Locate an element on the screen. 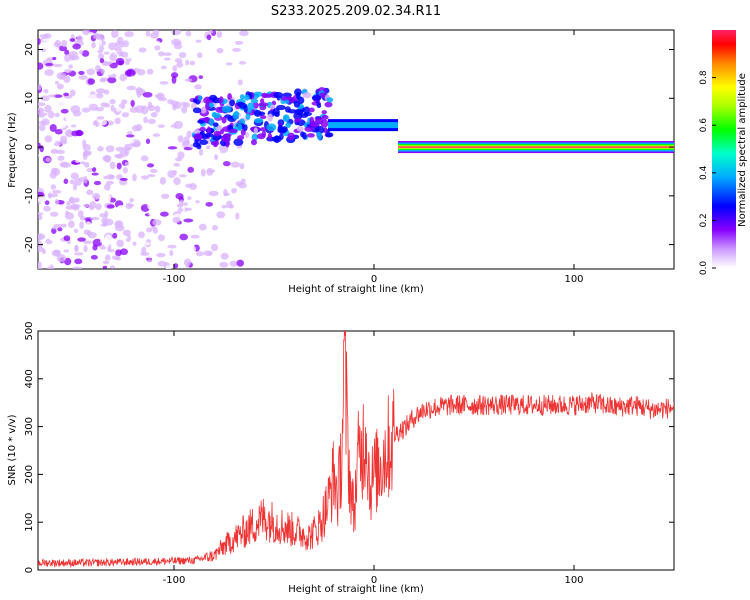  colorbar-ticks: 0.0 0.2 0.4 0.6 0.8 is located at coordinates (707, 172).